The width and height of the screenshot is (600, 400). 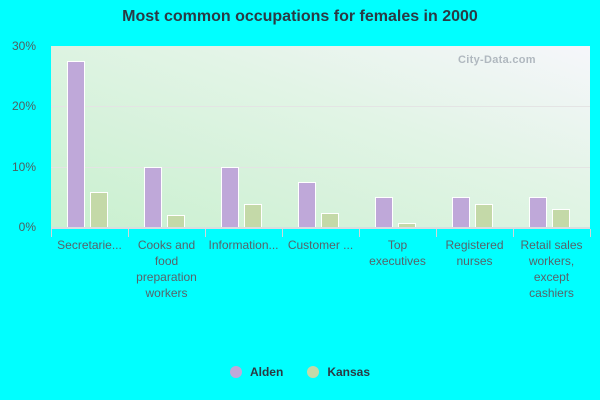 I want to click on x-tick-label: Retail sales workers, except cashiers, so click(x=551, y=269).